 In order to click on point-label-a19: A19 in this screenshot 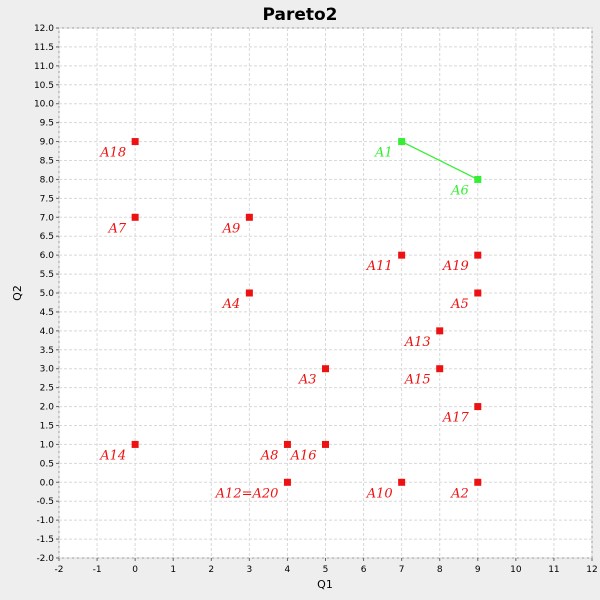, I will do `click(455, 266)`.